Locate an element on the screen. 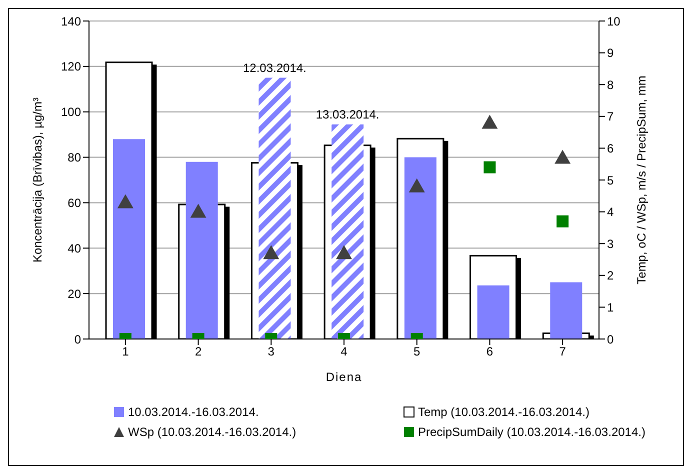 The image size is (694, 476). legend-label: PrecipSumDaily (10.03.2014.-16.03.2014.) is located at coordinates (532, 432).